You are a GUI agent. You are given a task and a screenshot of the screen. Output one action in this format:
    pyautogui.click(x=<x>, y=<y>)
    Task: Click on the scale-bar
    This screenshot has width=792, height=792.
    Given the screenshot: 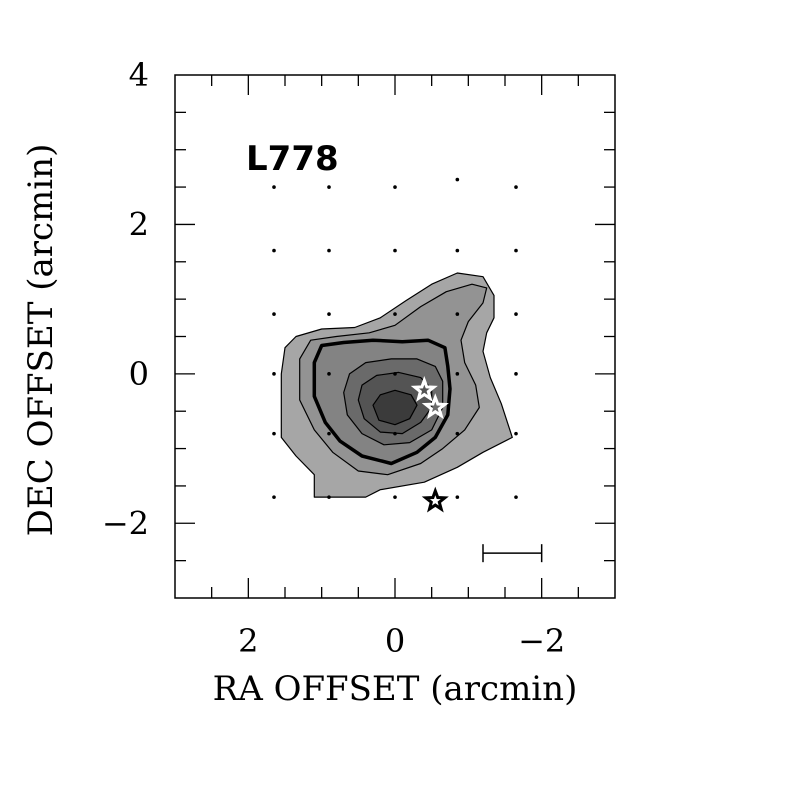 What is the action you would take?
    pyautogui.click(x=512, y=553)
    